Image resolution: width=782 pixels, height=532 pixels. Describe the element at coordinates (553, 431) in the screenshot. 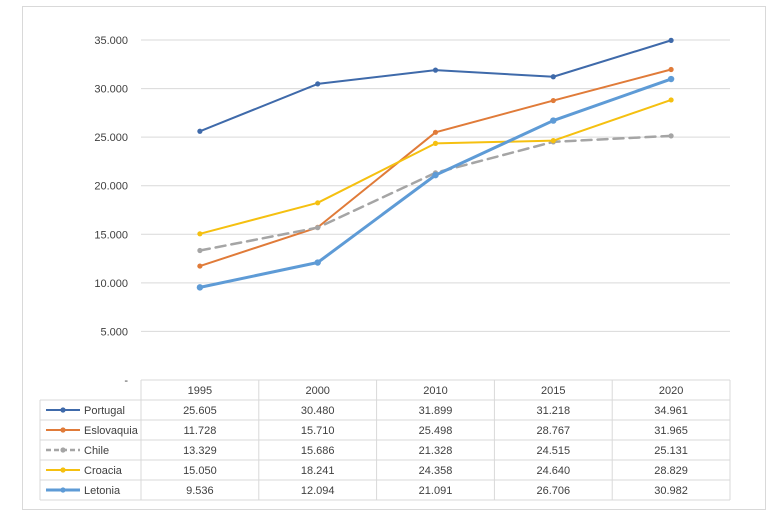

I see `data-label: 28.767` at that location.